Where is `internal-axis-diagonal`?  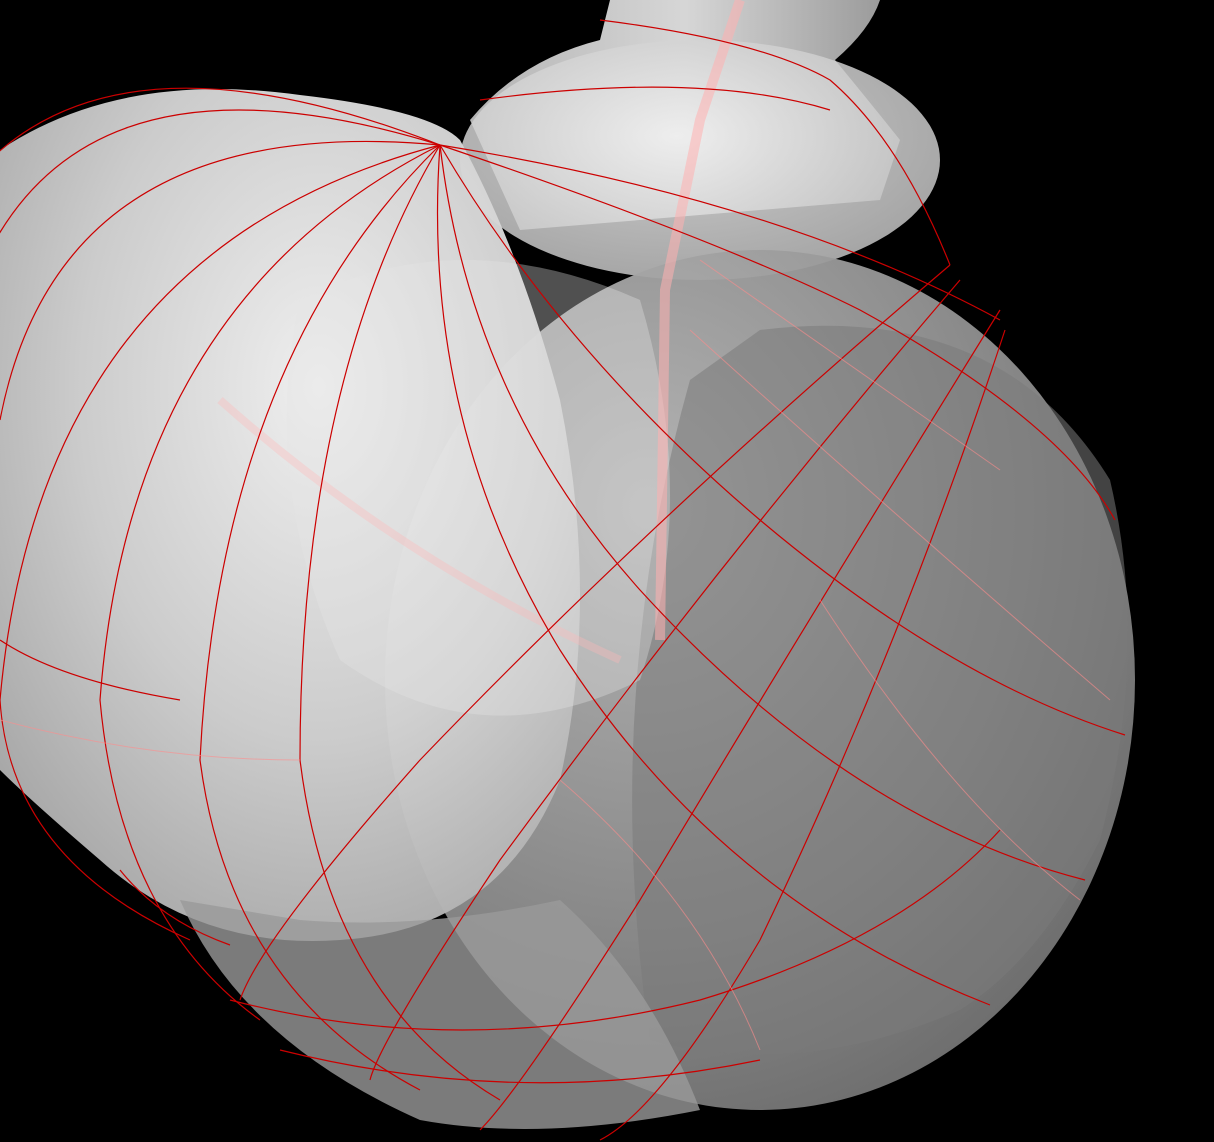 internal-axis-diagonal is located at coordinates (419, 530).